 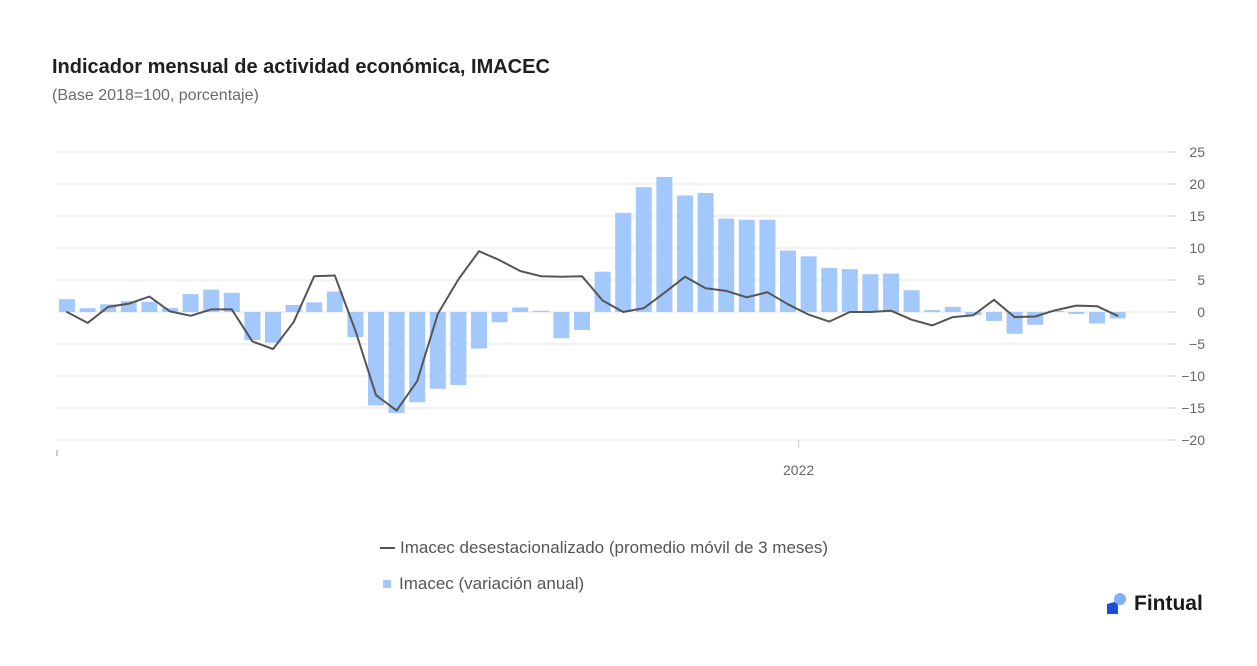 I want to click on y-tick-label: 25, so click(x=1197, y=152).